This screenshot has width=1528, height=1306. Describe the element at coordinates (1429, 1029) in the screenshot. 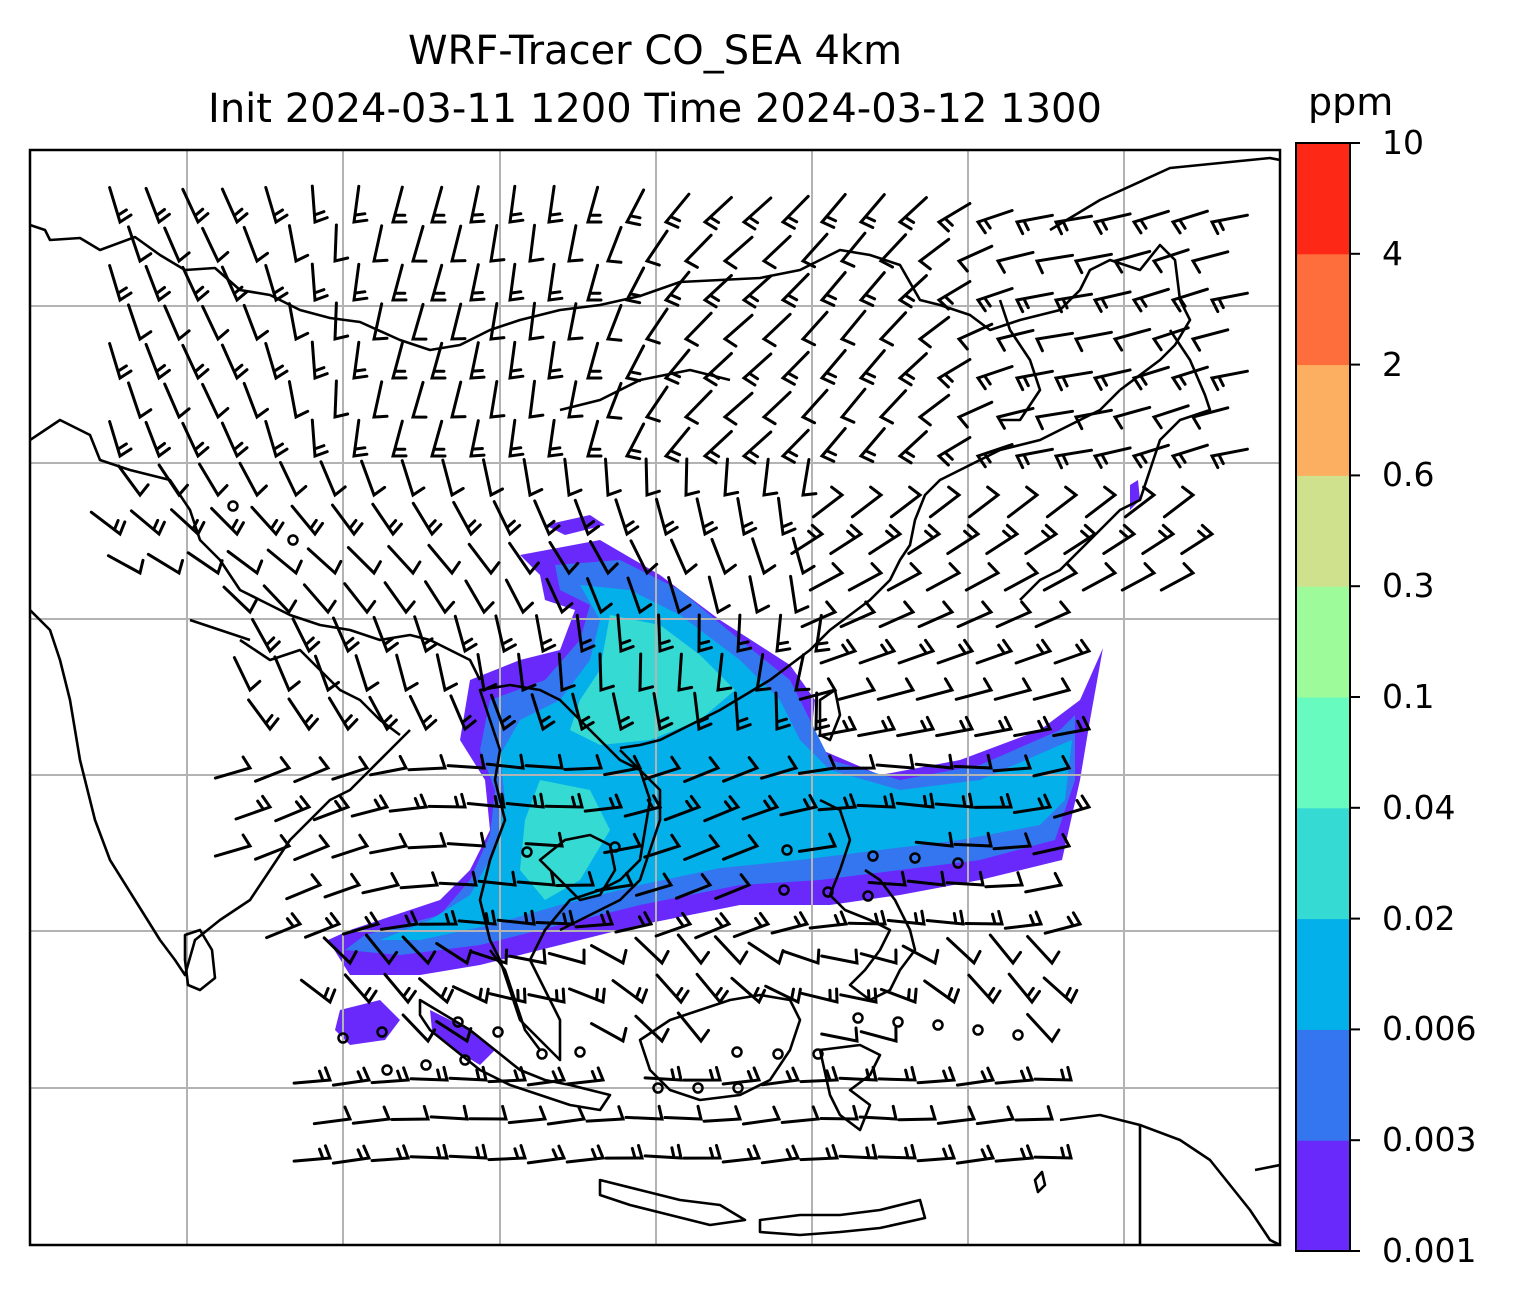

I see `colorbar-tick-label: 0.006` at that location.